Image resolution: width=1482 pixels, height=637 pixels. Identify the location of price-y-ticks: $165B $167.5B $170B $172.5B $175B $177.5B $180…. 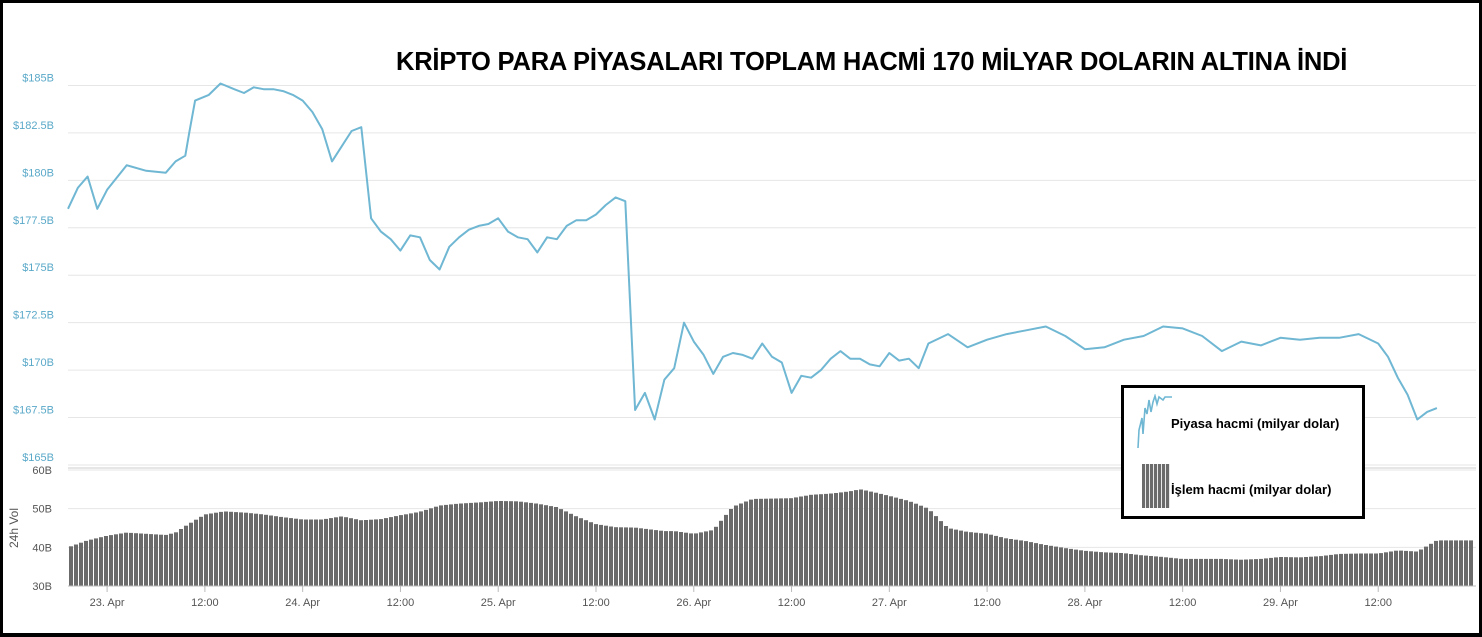
(33, 268).